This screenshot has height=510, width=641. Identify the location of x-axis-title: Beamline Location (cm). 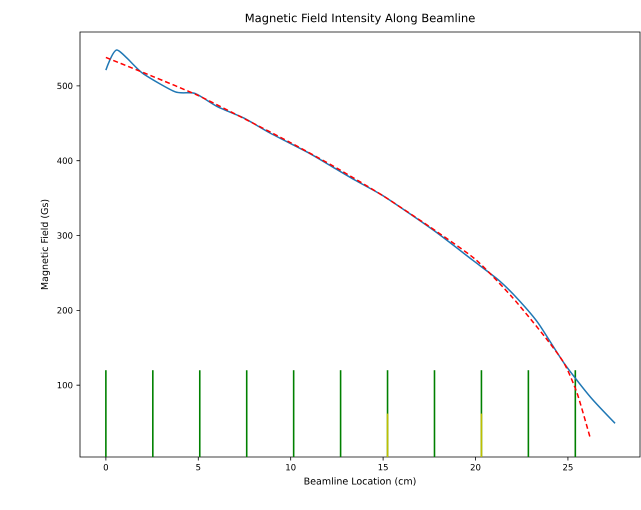
(360, 481).